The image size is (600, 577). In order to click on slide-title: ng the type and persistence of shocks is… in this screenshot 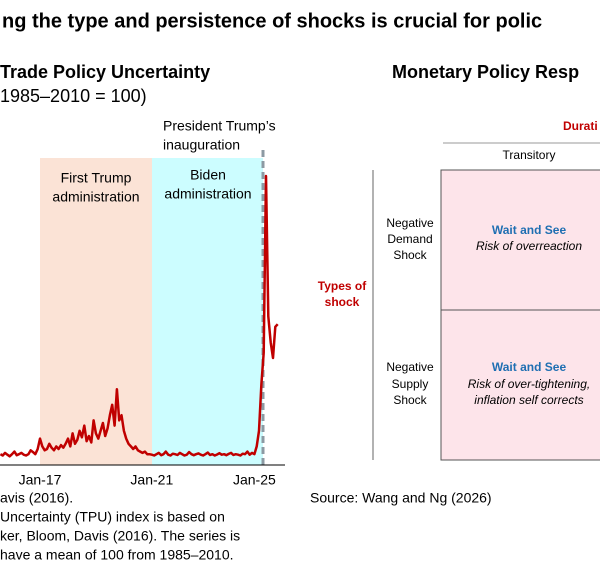, I will do `click(272, 21)`.